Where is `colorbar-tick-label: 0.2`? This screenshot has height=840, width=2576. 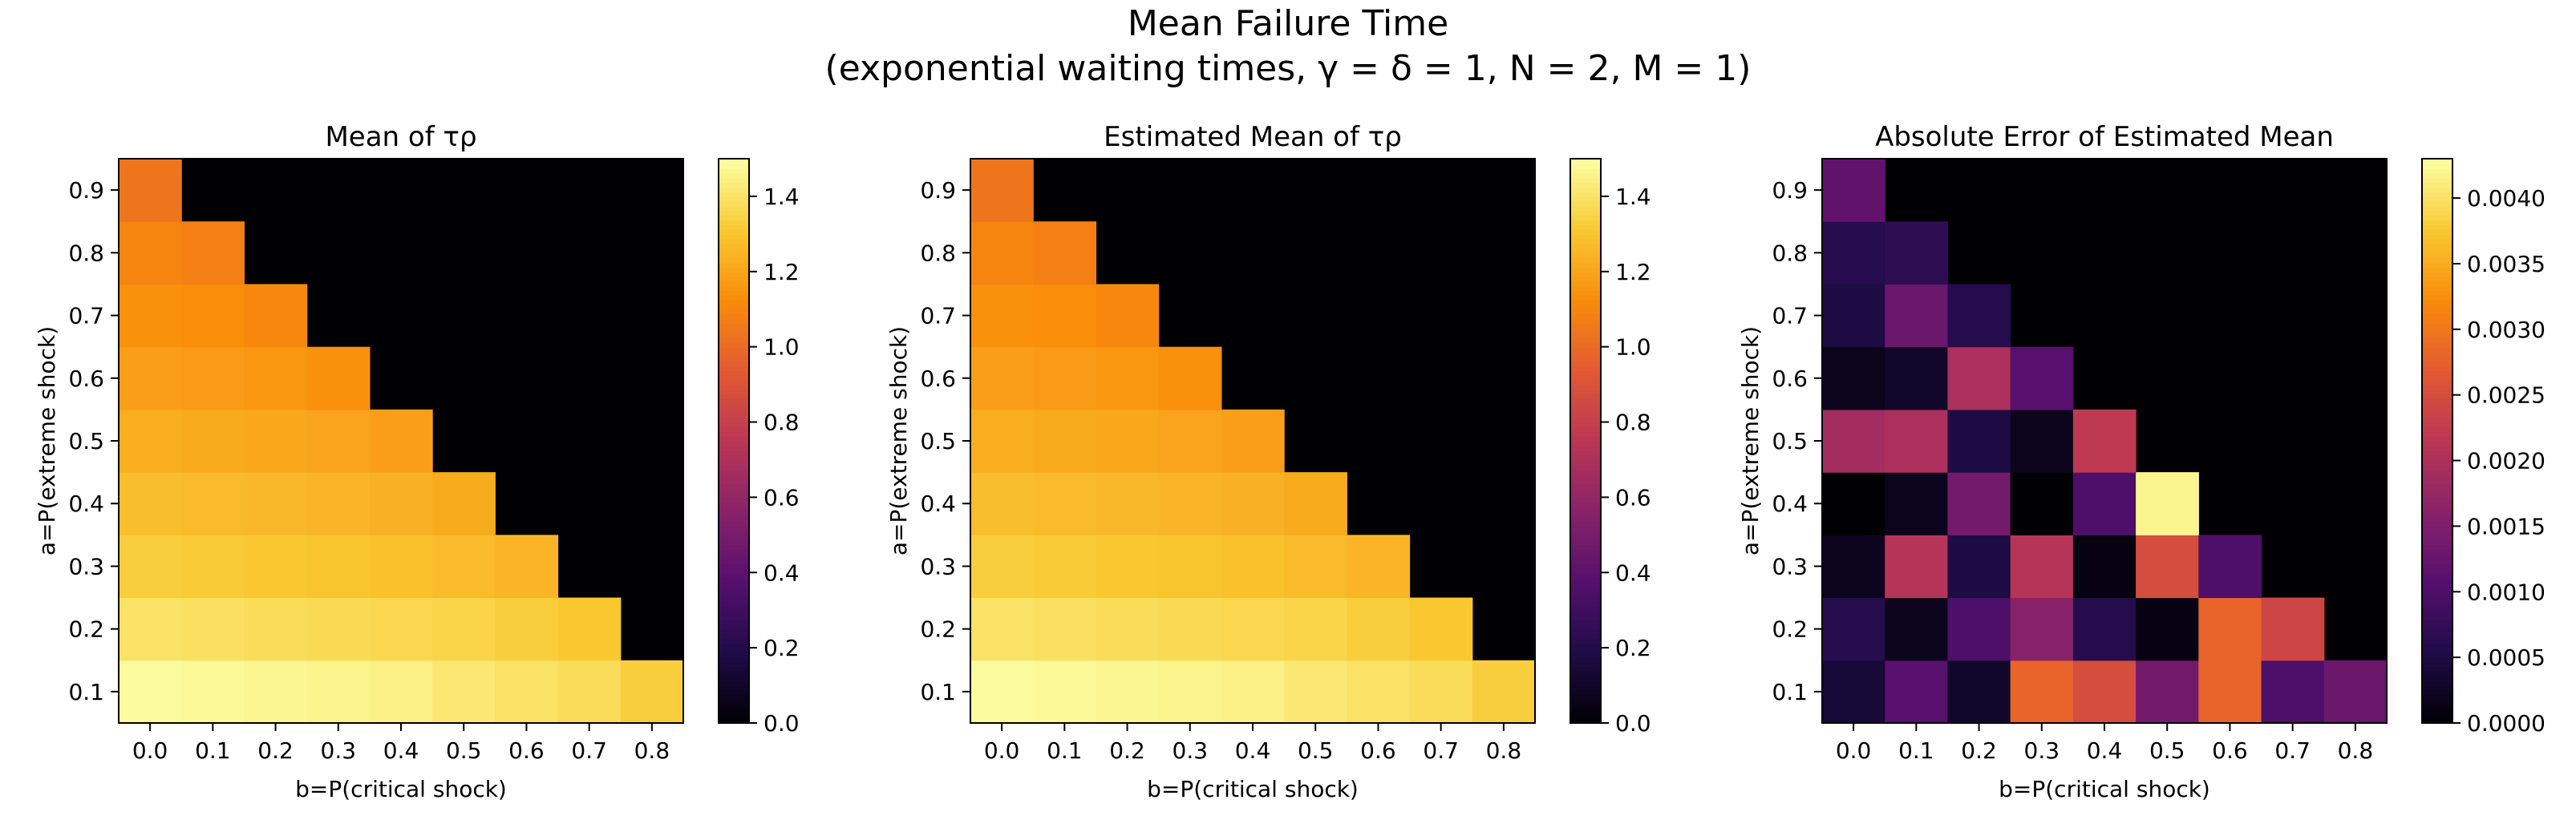
colorbar-tick-label: 0.2 is located at coordinates (1633, 648).